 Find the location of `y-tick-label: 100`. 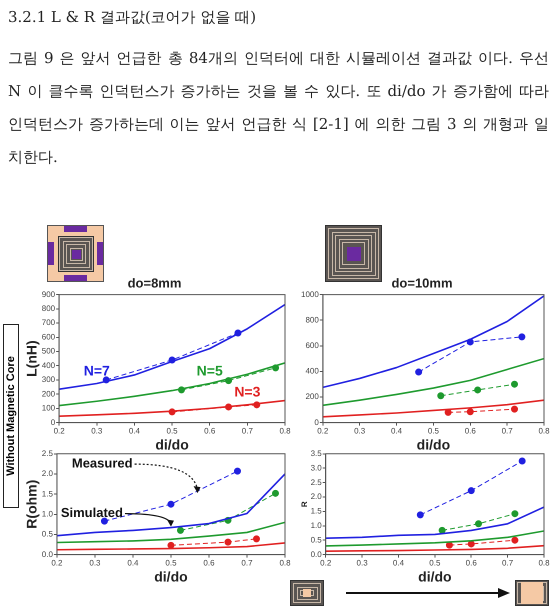

y-tick-label: 100 is located at coordinates (49, 408).